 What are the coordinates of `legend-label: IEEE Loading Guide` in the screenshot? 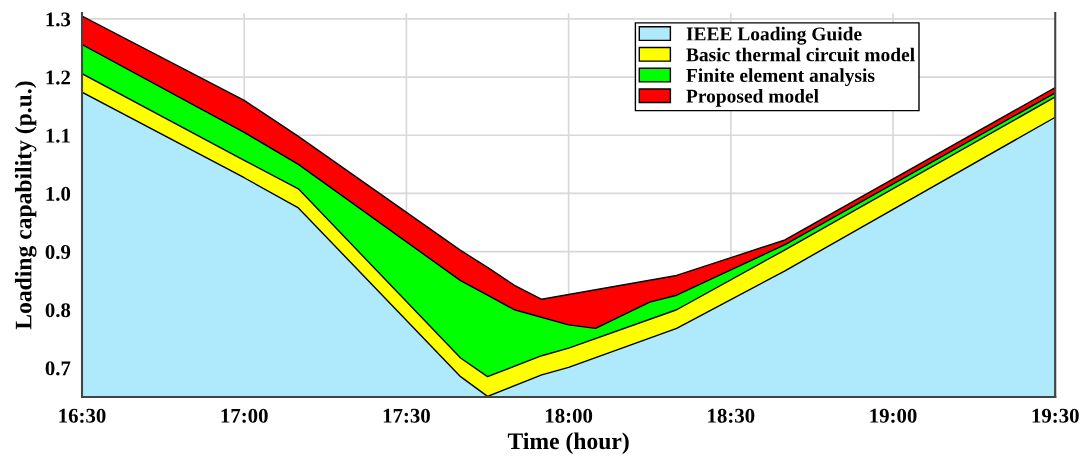 It's located at (774, 35).